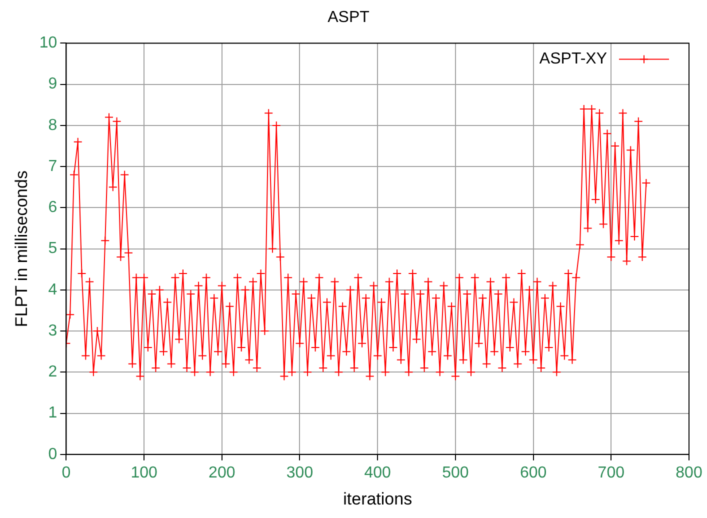  What do you see at coordinates (144, 473) in the screenshot?
I see `x-tick-label: 100` at bounding box center [144, 473].